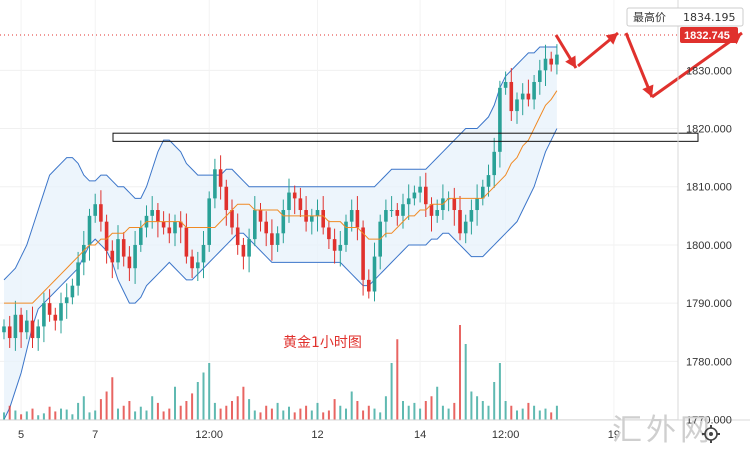 Image resolution: width=750 pixels, height=456 pixels. What do you see at coordinates (570, 61) in the screenshot?
I see `arrow-down-1-head` at bounding box center [570, 61].